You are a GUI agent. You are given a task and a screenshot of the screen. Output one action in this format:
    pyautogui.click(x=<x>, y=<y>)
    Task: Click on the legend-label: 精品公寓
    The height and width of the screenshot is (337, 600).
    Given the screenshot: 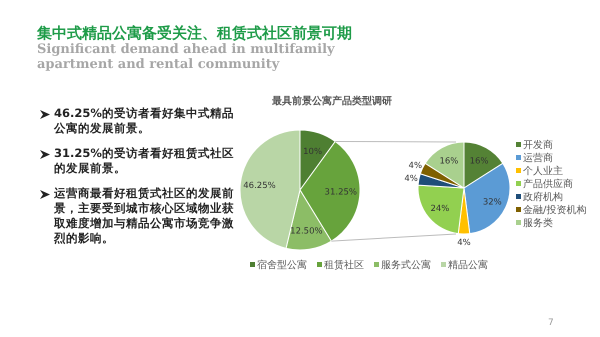 What is the action you would take?
    pyautogui.click(x=468, y=265)
    